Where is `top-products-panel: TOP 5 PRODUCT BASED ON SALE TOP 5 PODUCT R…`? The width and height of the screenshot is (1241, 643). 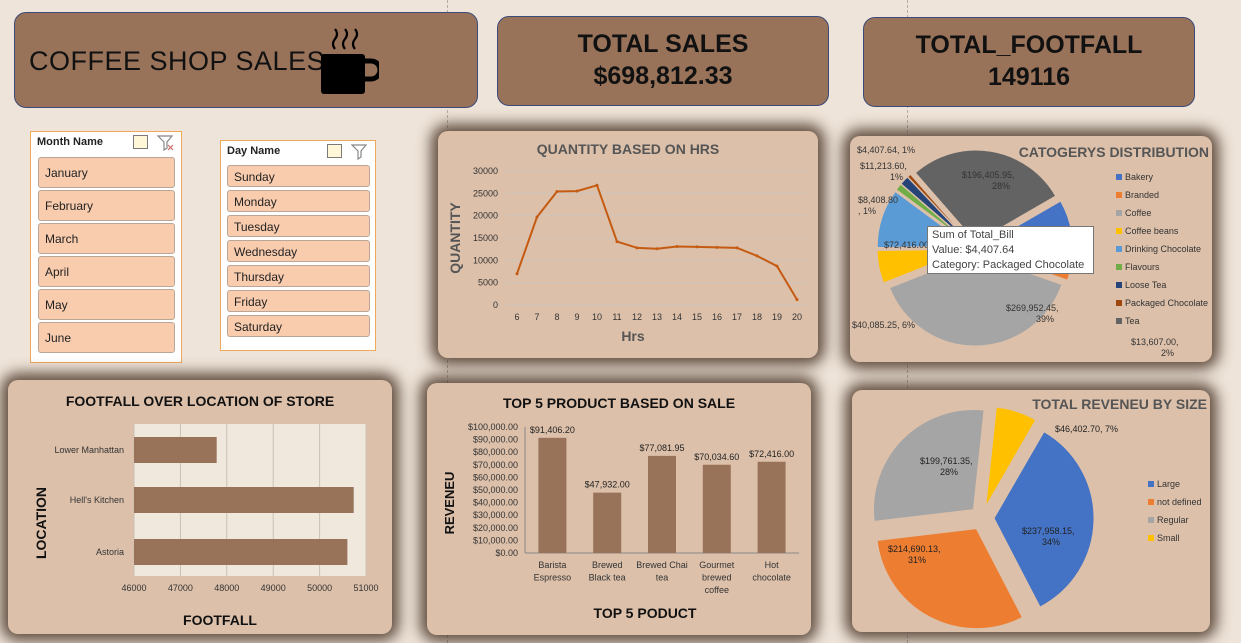
top-products-panel: TOP 5 PRODUCT BASED ON SALE TOP 5 PODUCT R… is located at coordinates (619, 509).